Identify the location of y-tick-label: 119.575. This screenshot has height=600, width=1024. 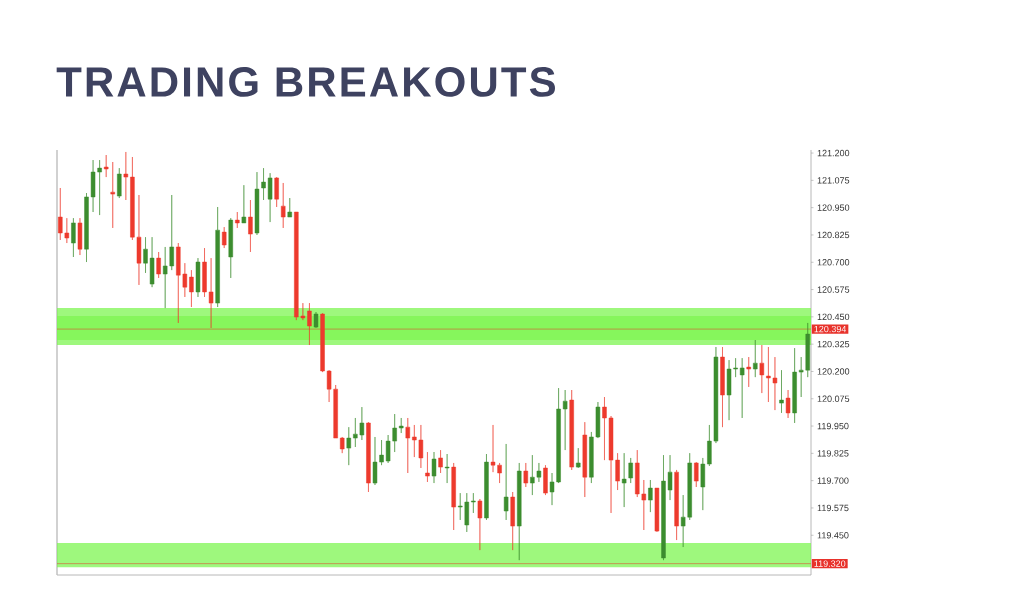
(833, 508).